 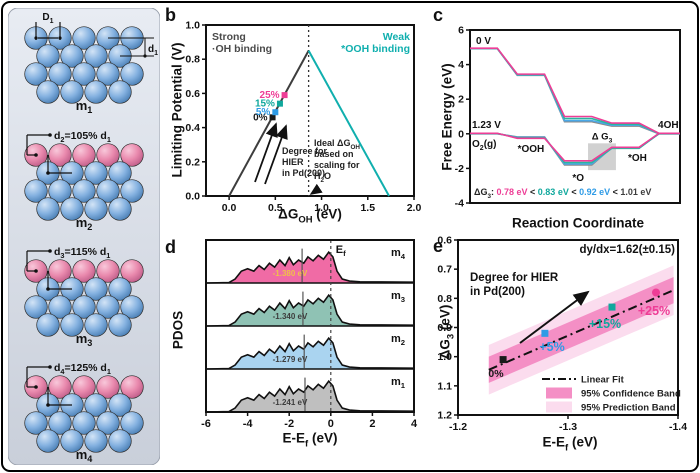 I want to click on b-ideal-label: H2O, so click(x=322, y=177).